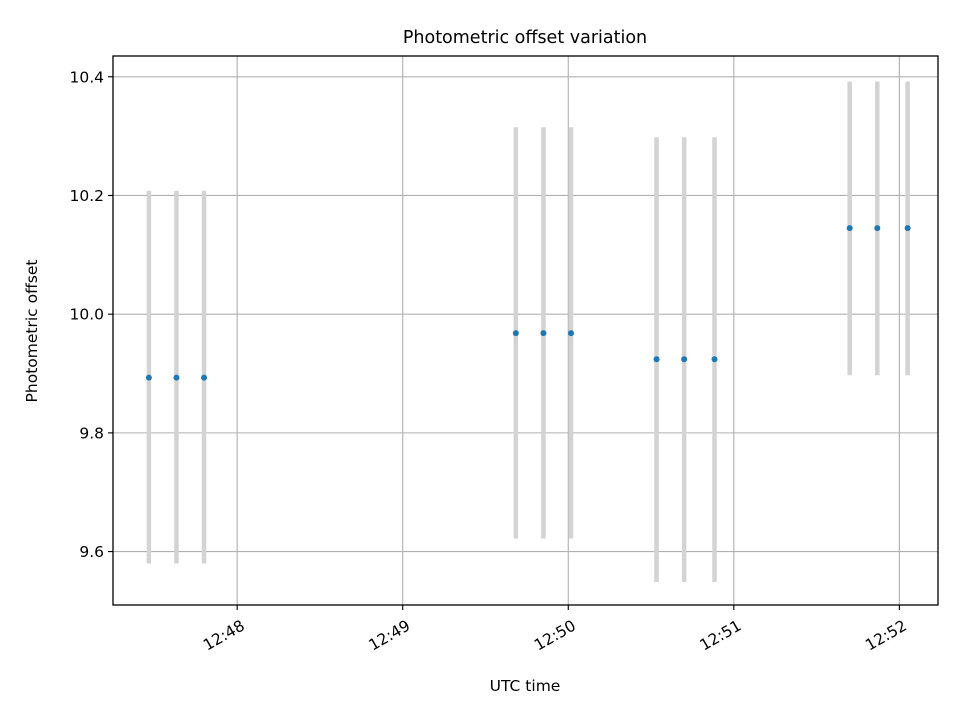 The image size is (960, 720). Describe the element at coordinates (91, 552) in the screenshot. I see `y-tick-label: 9.6` at that location.